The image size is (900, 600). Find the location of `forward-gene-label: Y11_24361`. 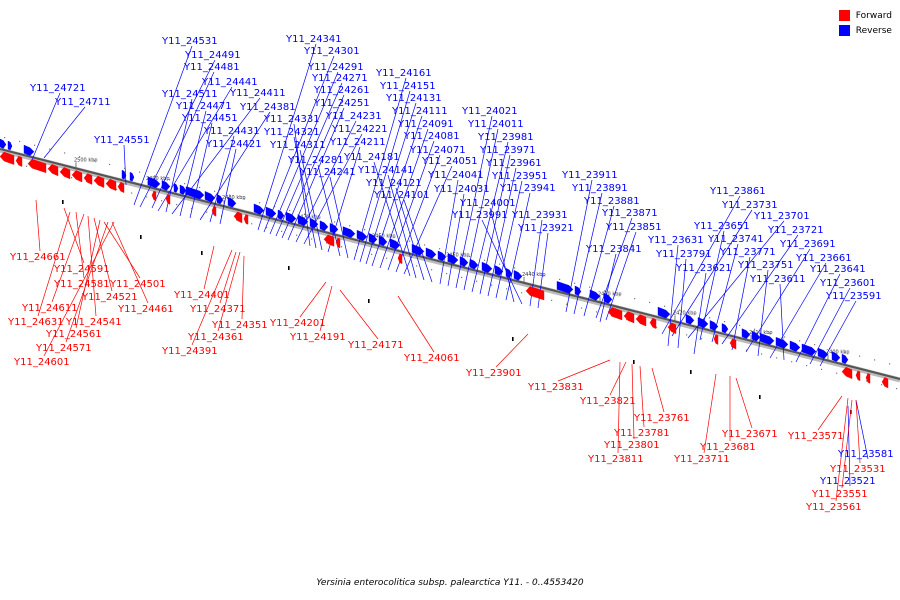

forward-gene-label: Y11_24361 is located at coordinates (215, 337).